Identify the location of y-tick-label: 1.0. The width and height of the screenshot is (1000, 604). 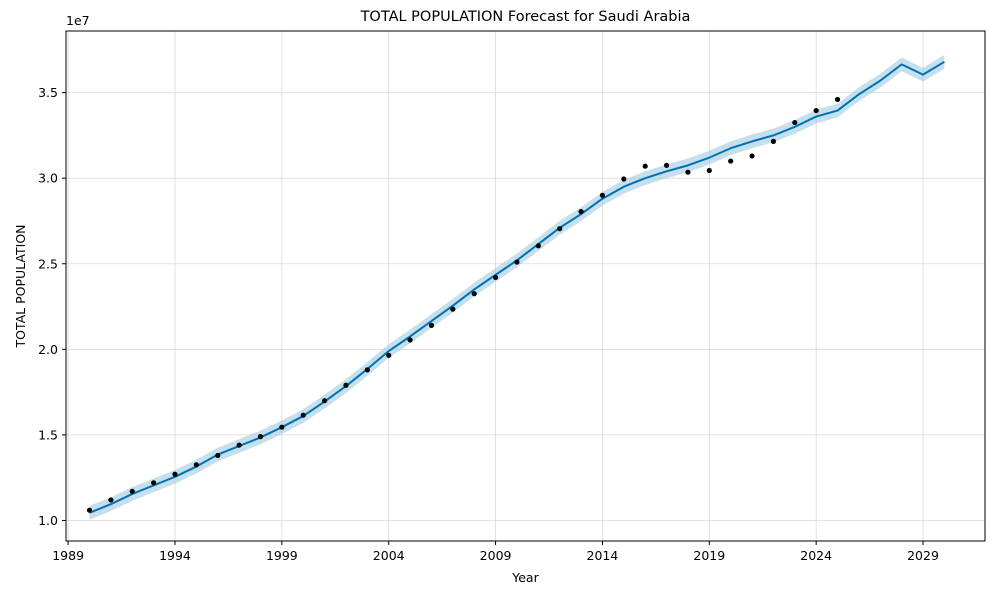
(48, 520).